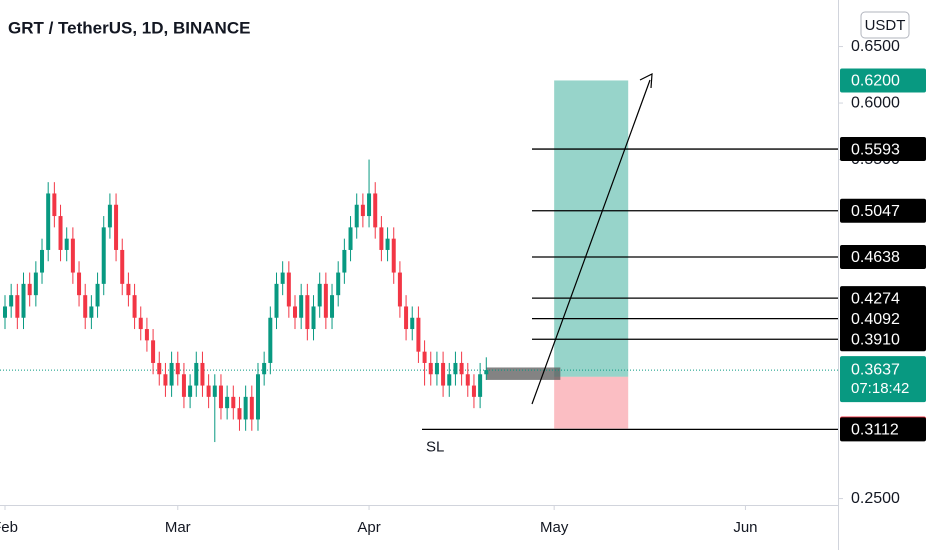  I want to click on y-tick-label: 0.2500, so click(875, 498).